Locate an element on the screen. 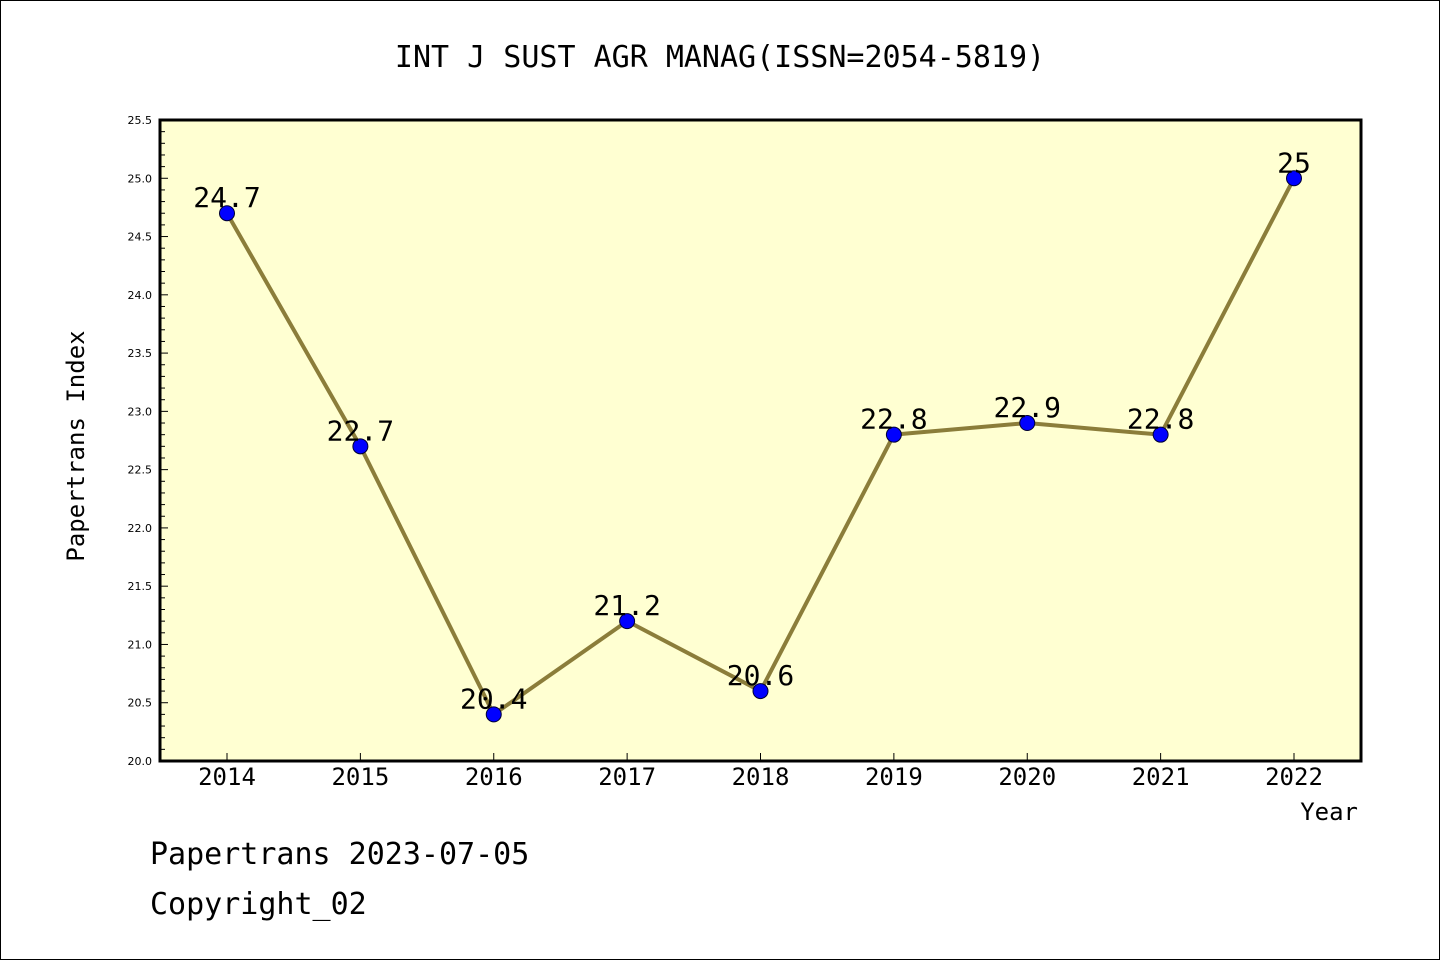 Image resolution: width=1440 pixels, height=960 pixels. x-tick-label: 2018 is located at coordinates (761, 777).